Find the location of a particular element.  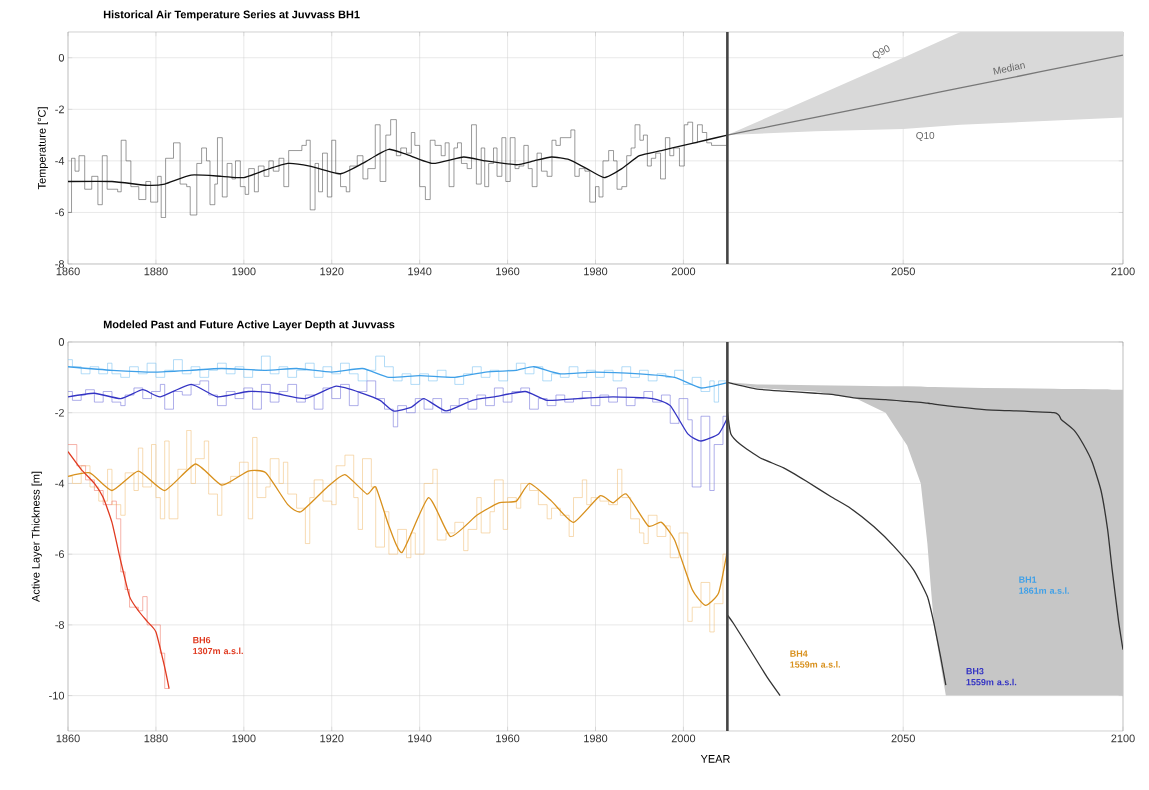

text: BH3 1559m a.s.l. is located at coordinates (991, 677).